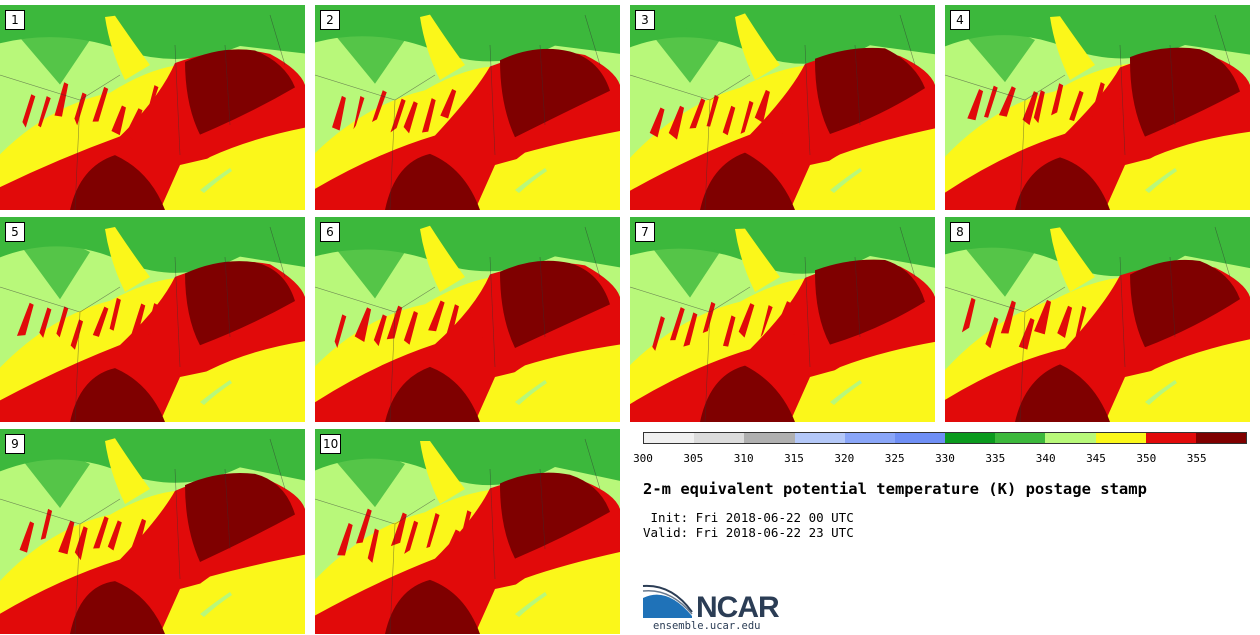 This screenshot has width=1260, height=635. I want to click on ensemble-member-panel: 2, so click(467, 107).